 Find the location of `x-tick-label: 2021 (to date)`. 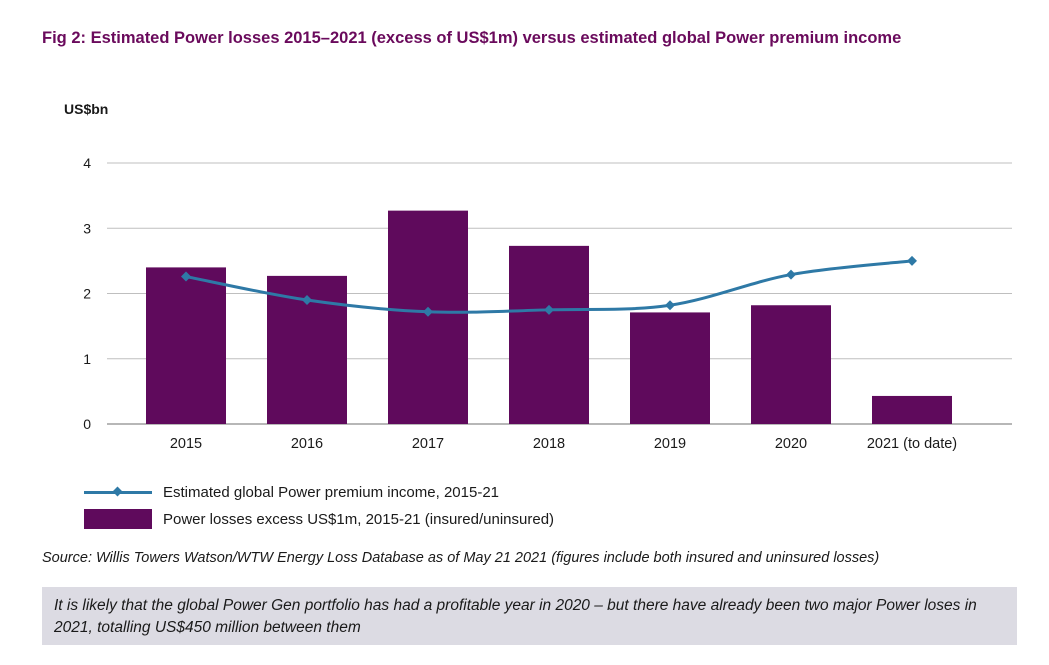

x-tick-label: 2021 (to date) is located at coordinates (912, 444).